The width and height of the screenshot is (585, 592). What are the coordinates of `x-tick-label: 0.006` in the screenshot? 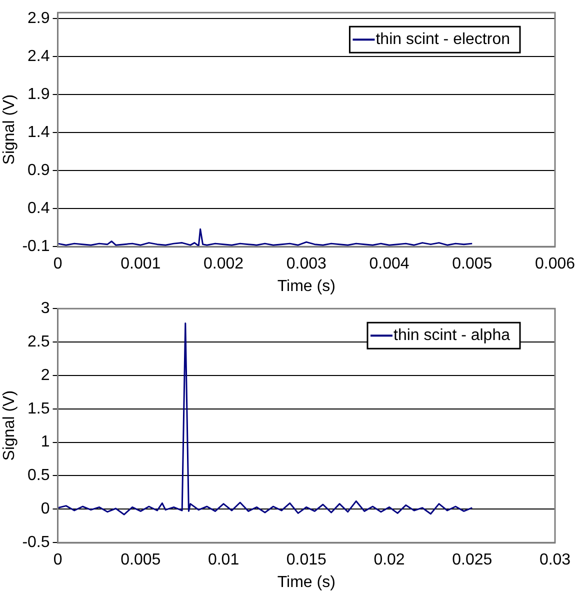 It's located at (555, 264).